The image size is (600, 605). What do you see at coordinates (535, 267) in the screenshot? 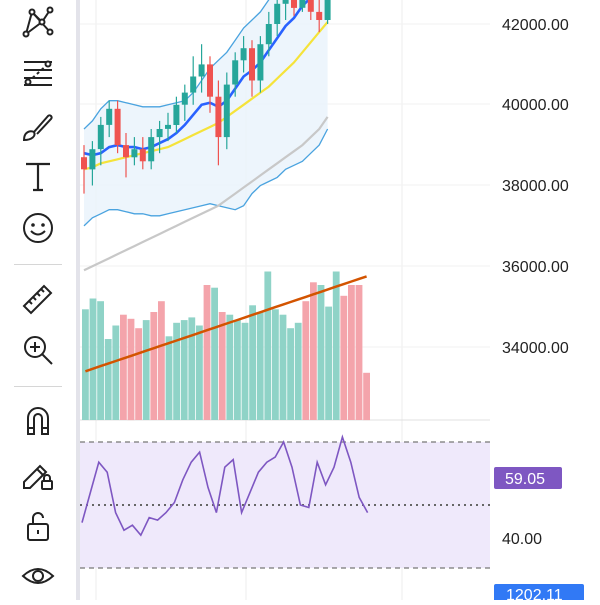
I see `price-label: 36000.00` at bounding box center [535, 267].